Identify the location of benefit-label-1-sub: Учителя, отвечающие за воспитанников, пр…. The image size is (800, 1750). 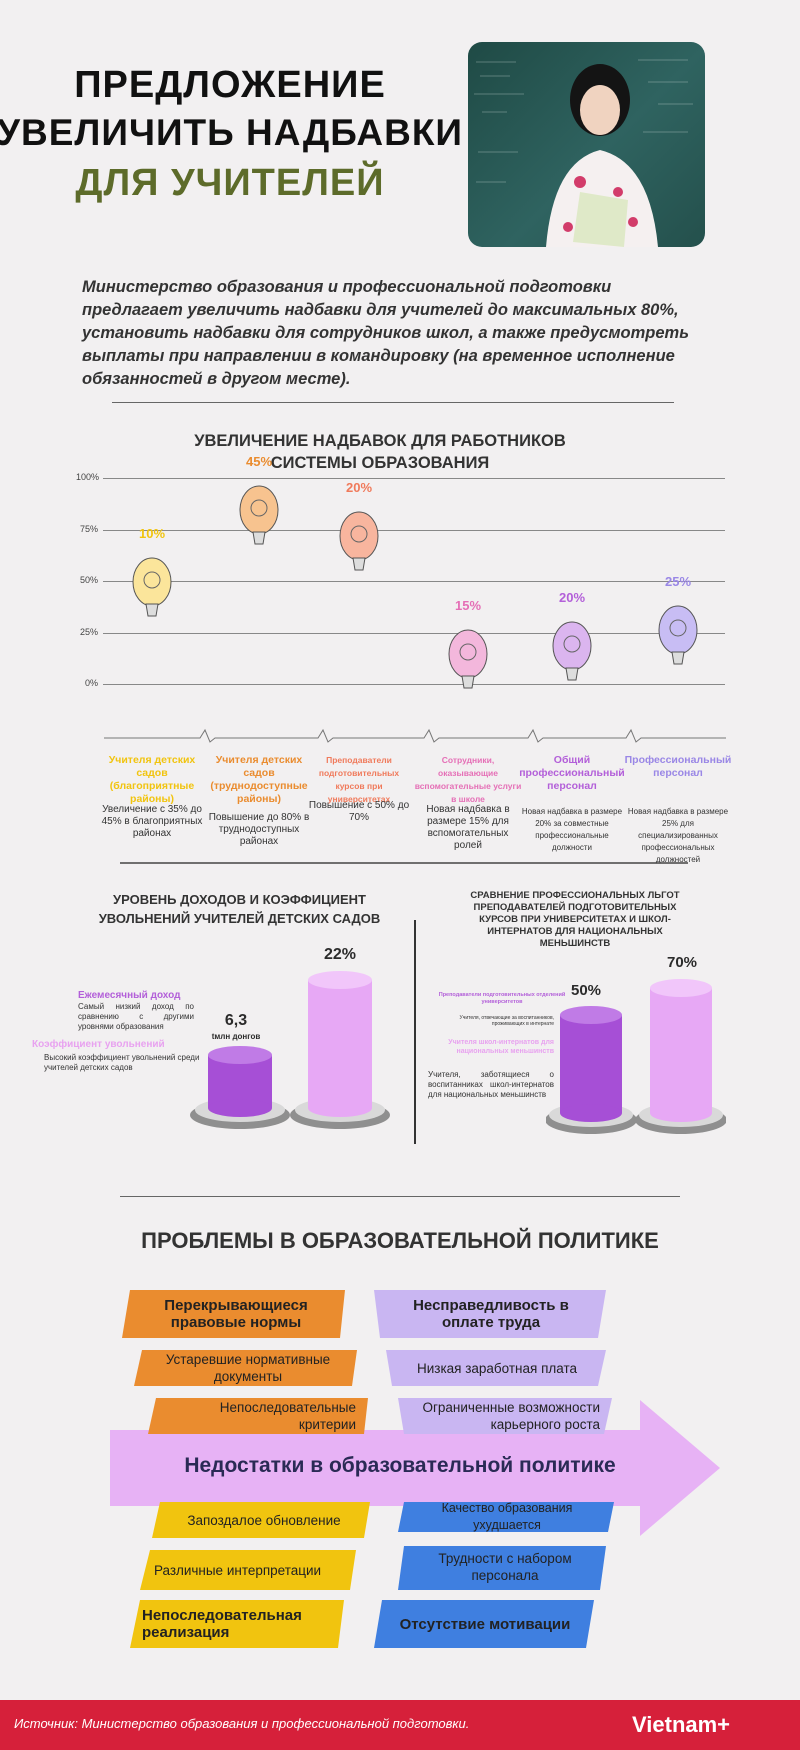
(506, 1021).